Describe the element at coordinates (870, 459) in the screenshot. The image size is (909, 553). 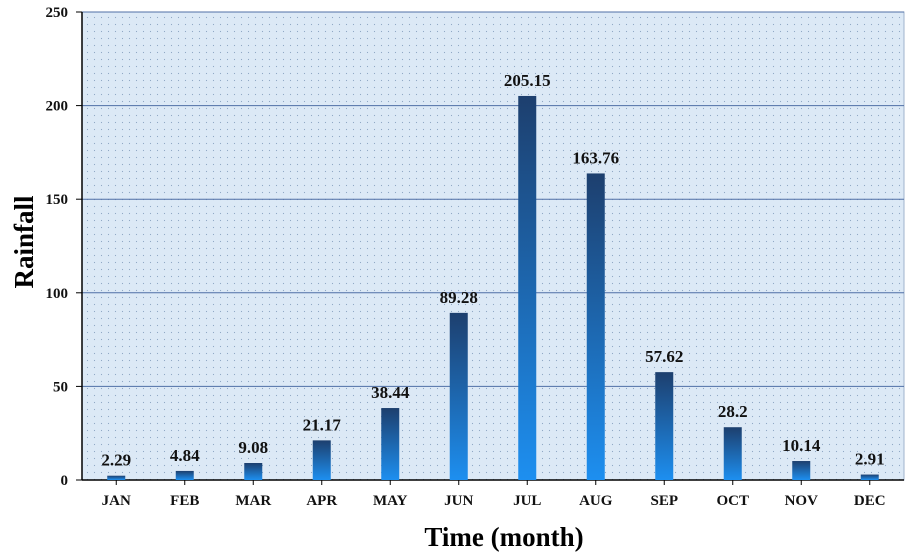
I see `data-label: 2.91` at that location.